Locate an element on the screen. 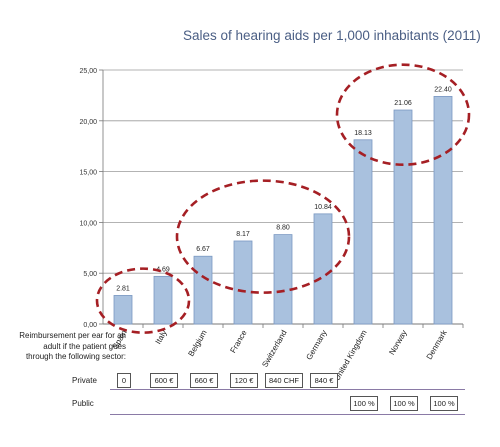 Image resolution: width=500 pixels, height=447 pixels. value-label: 8.17 is located at coordinates (243, 234).